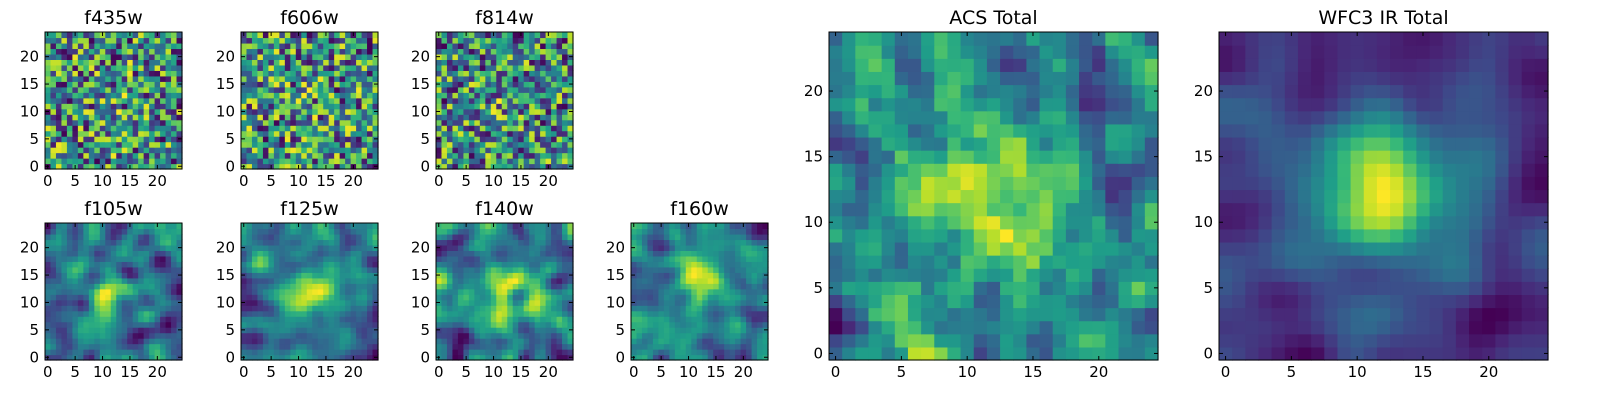 The image size is (1600, 400). I want to click on y-tick-label: 20, so click(29, 248).